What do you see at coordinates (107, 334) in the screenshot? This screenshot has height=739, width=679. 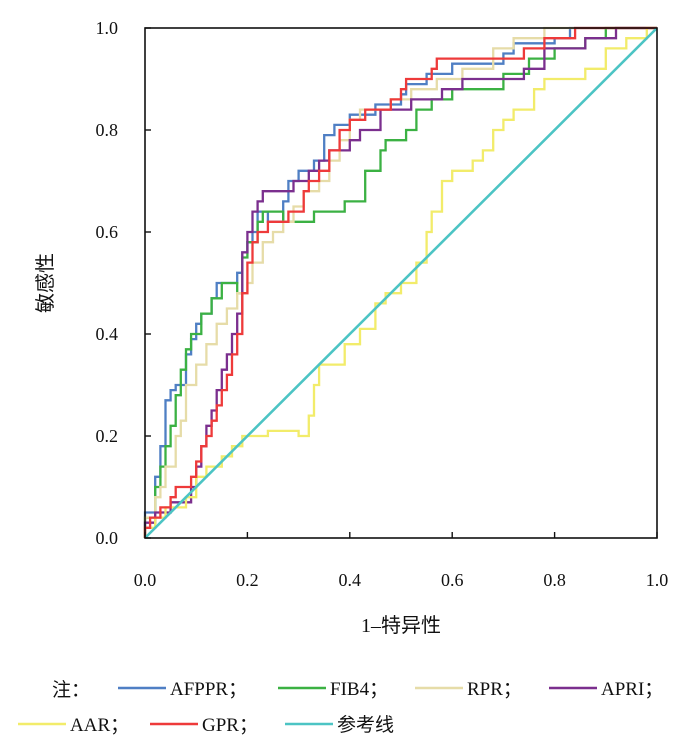 I see `y-tick-label: 0.4` at bounding box center [107, 334].